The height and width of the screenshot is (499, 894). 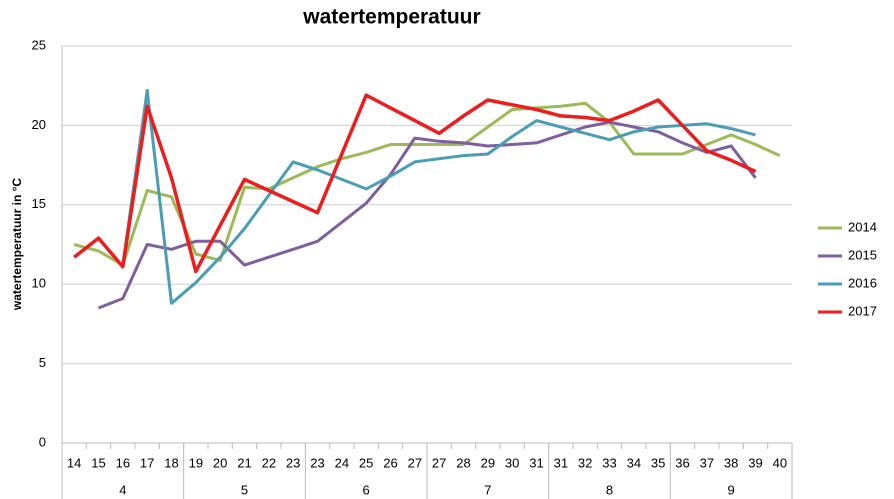 What do you see at coordinates (366, 462) in the screenshot?
I see `x-tick-label: 25` at bounding box center [366, 462].